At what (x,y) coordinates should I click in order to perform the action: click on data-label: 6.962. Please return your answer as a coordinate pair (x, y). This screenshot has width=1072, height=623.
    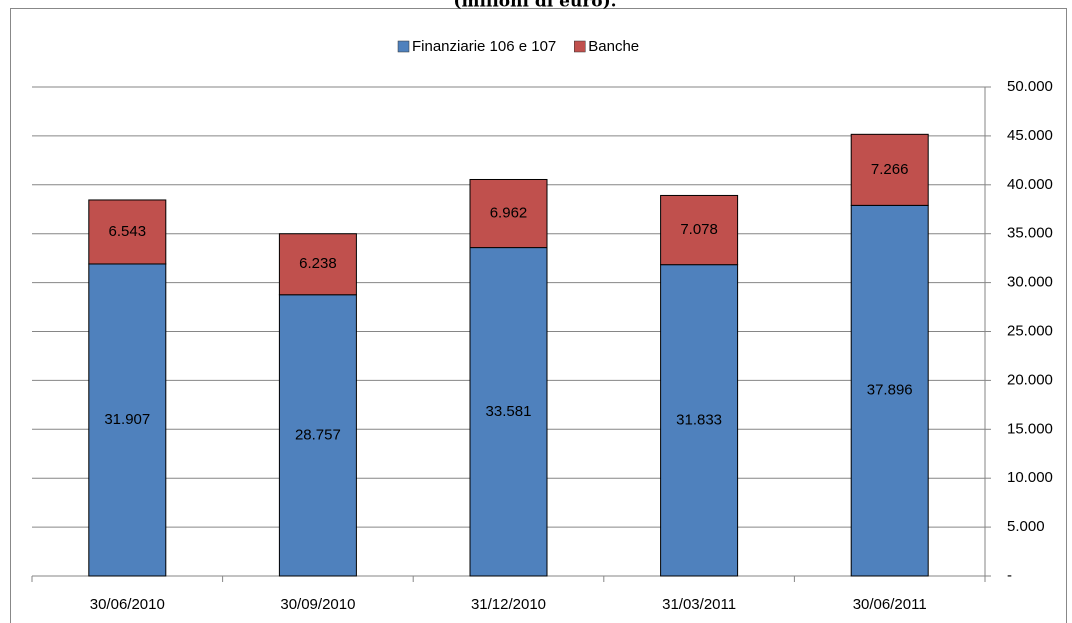
    Looking at the image, I should click on (509, 213).